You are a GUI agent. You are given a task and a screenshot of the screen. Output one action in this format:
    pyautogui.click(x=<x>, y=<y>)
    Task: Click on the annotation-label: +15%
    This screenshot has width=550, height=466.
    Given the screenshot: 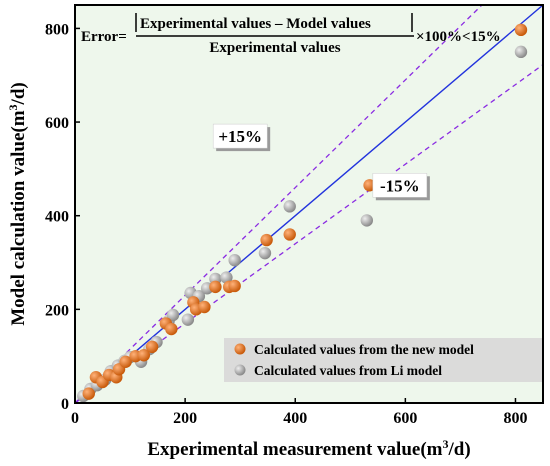 What is the action you would take?
    pyautogui.click(x=240, y=136)
    